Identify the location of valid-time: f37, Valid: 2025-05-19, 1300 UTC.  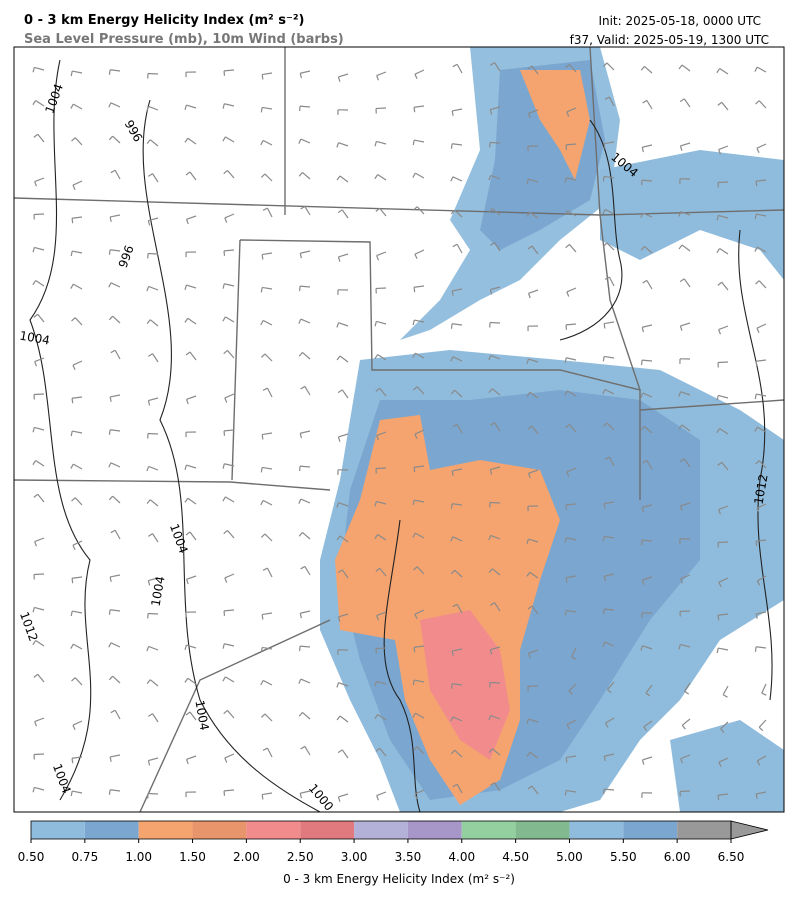
(669, 40).